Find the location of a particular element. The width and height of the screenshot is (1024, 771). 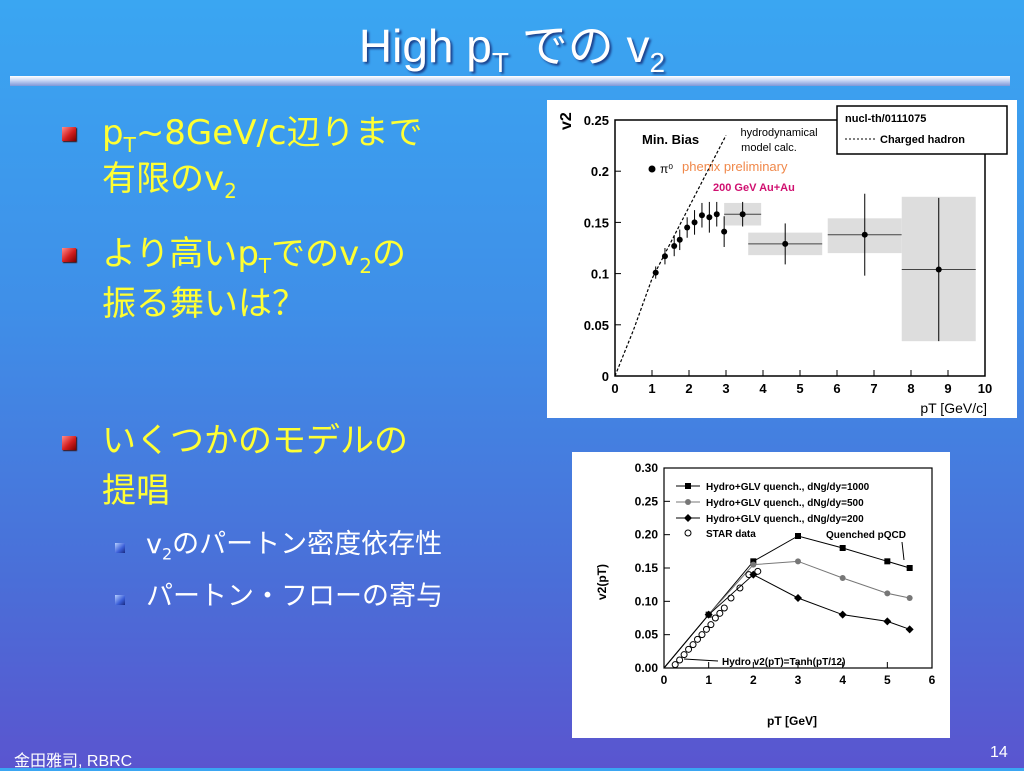

label-hydro-1: hydrodynamical is located at coordinates (778, 133).